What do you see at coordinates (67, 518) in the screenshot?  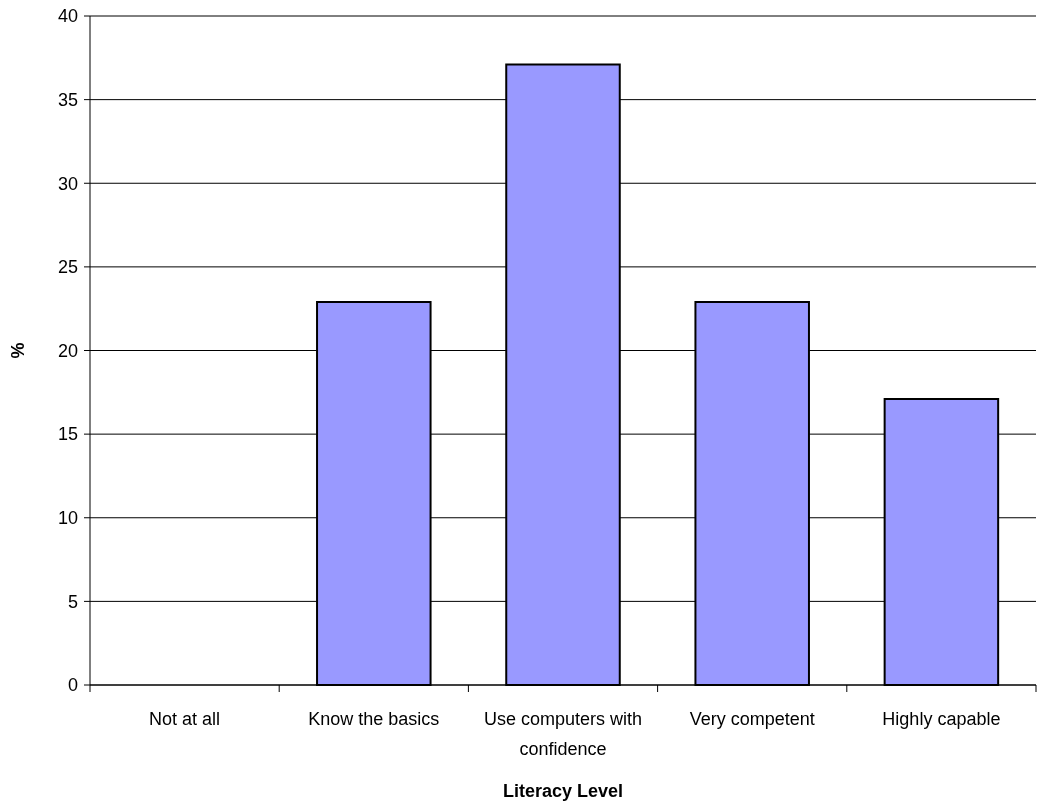 I see `y-tick-label: 10` at bounding box center [67, 518].